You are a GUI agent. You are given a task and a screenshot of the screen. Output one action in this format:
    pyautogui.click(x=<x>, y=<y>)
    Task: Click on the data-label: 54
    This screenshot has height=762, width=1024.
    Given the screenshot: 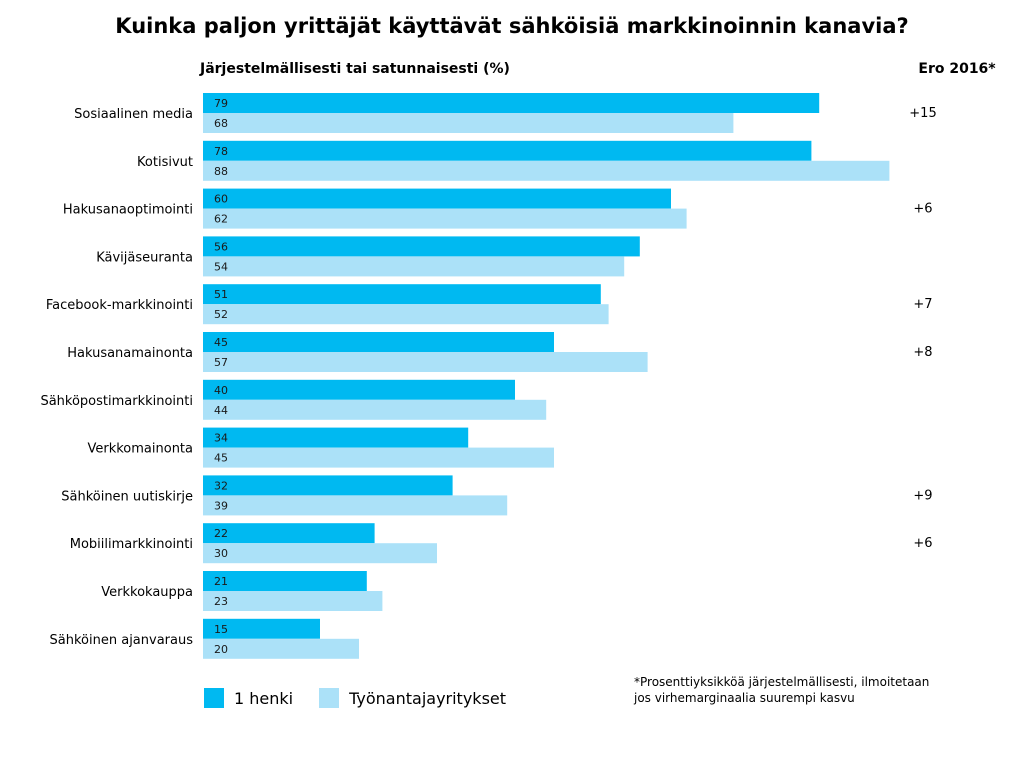 What is the action you would take?
    pyautogui.click(x=221, y=266)
    